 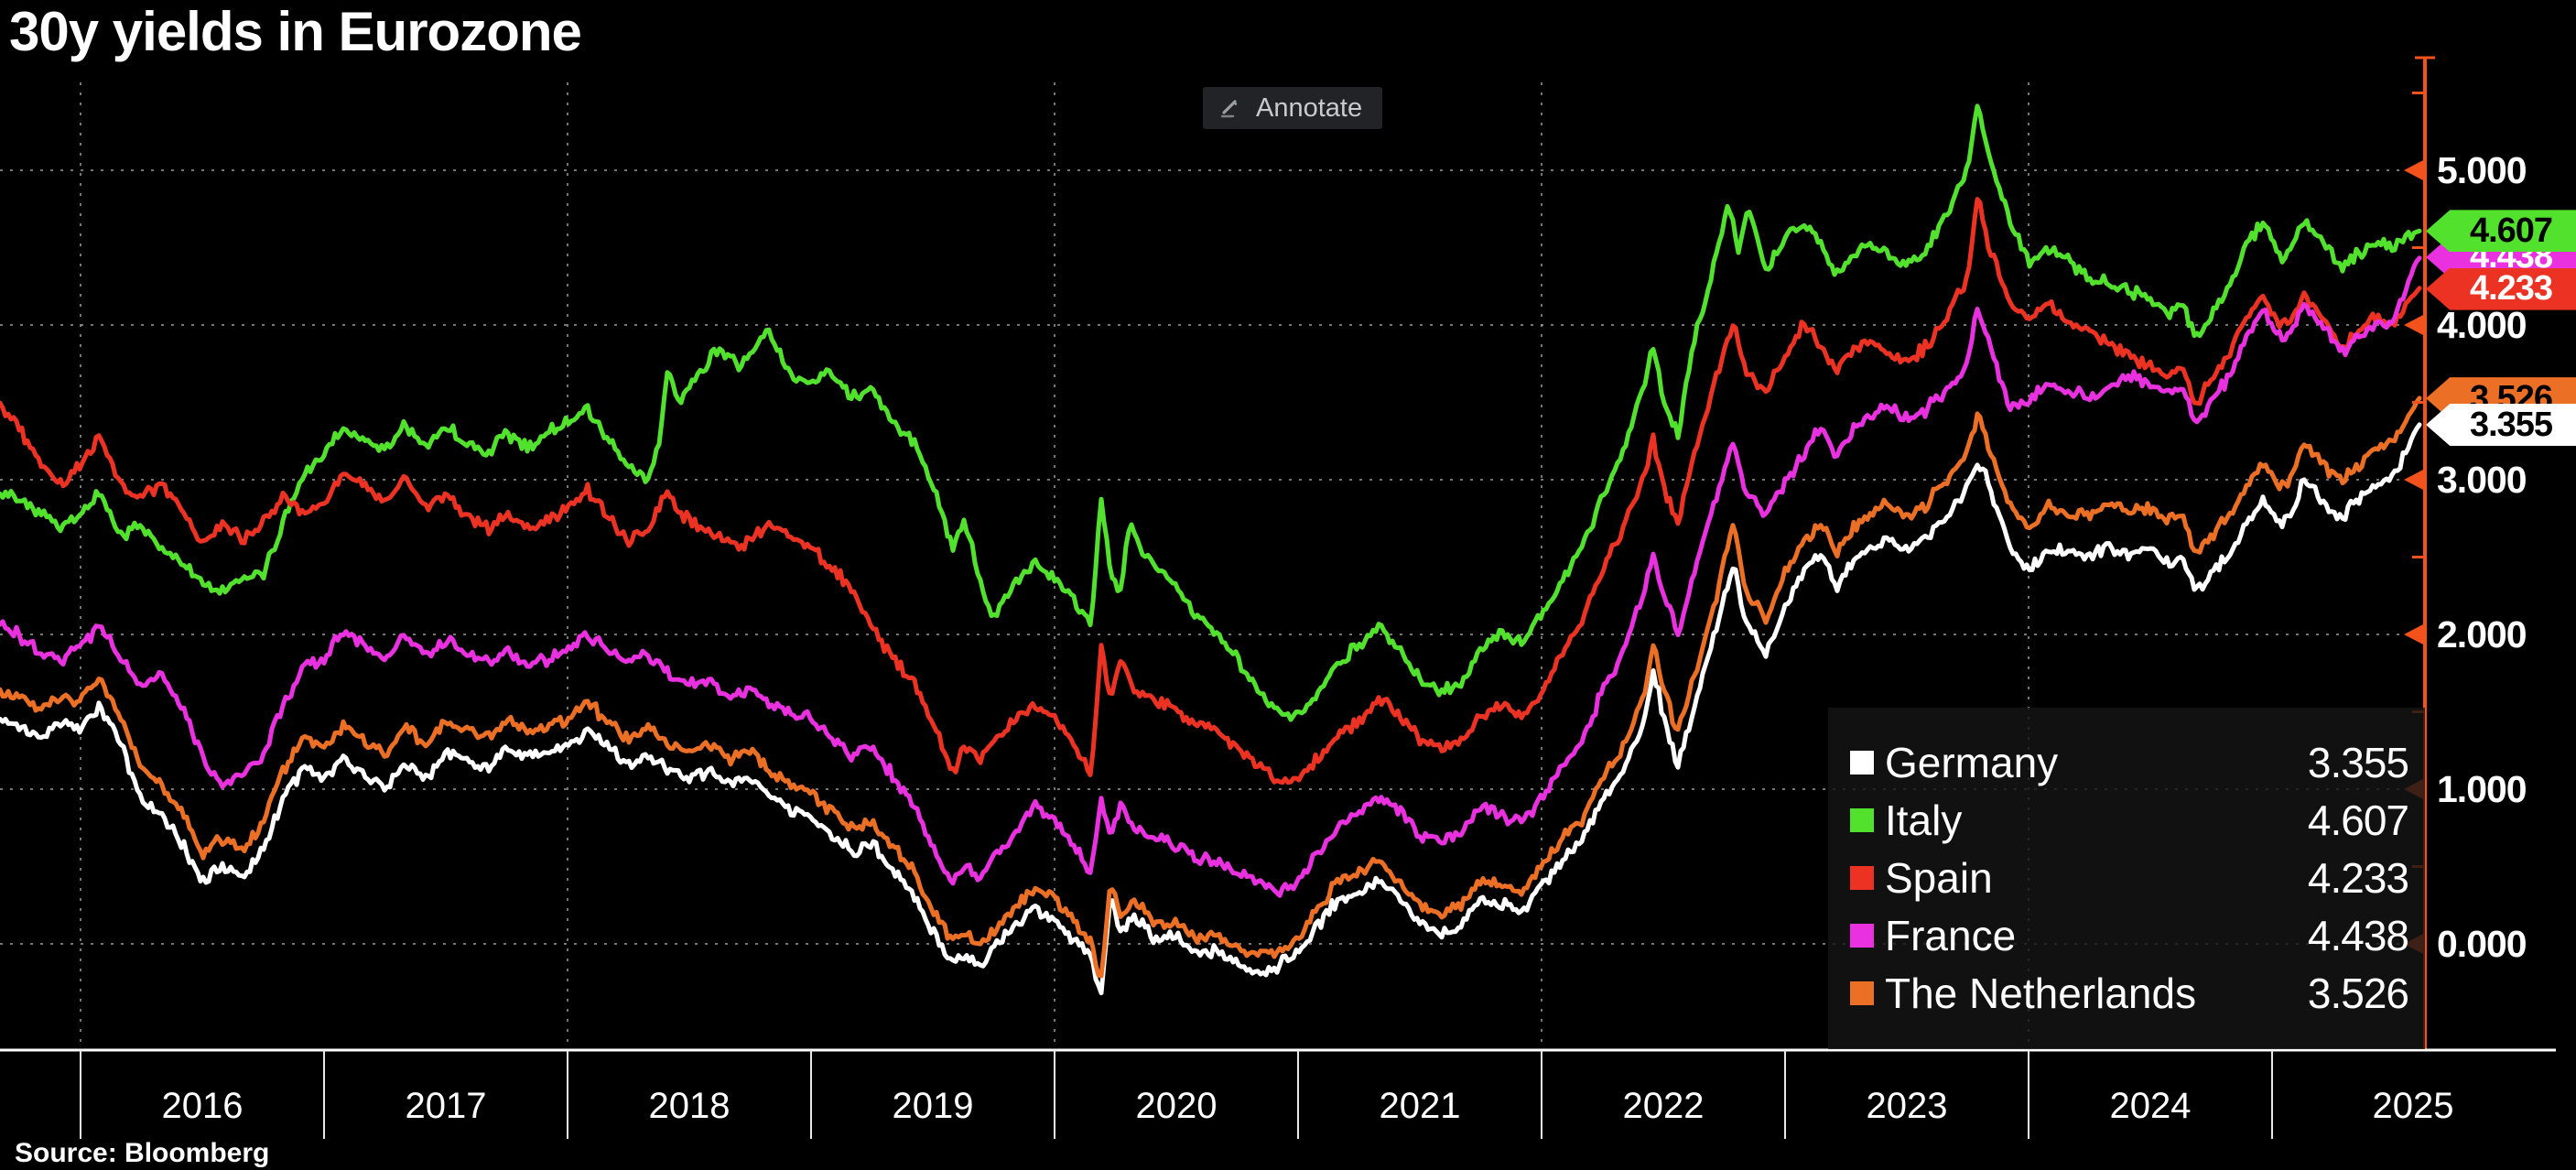 I want to click on legend-swatch-germany, so click(x=1862, y=762).